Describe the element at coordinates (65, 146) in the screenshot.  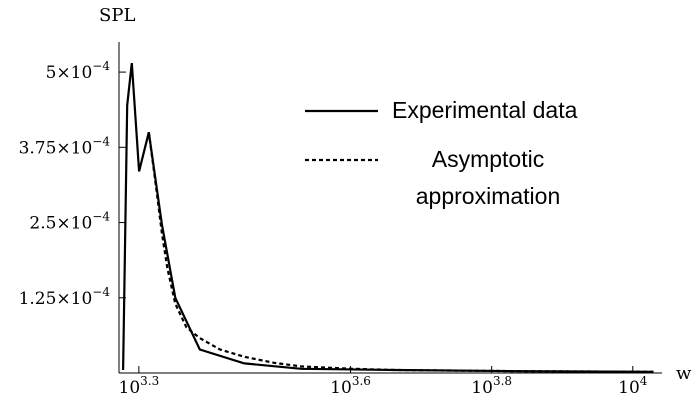
I see `y-tick-label: 3.75×10⁻⁴` at that location.